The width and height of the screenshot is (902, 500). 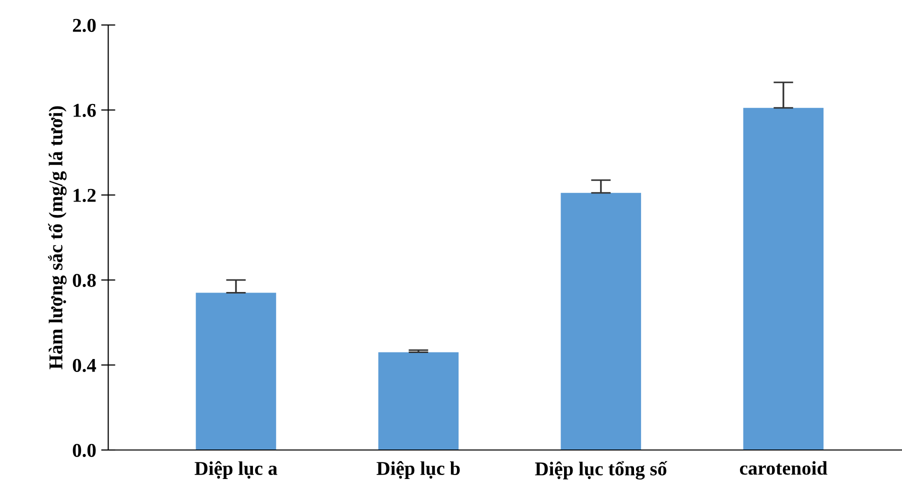 What do you see at coordinates (236, 470) in the screenshot?
I see `x-tick-label: Diệp lục a` at bounding box center [236, 470].